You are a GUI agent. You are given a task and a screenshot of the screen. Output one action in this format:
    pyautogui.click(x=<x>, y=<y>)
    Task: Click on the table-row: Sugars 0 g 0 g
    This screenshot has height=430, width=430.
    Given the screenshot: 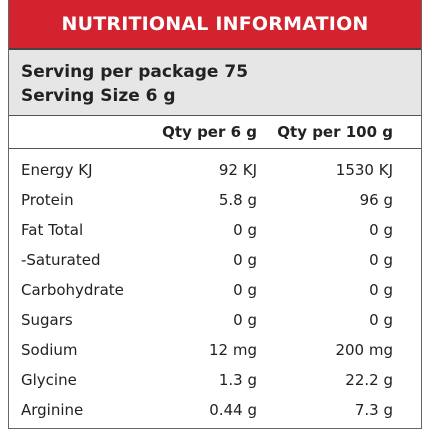 What is the action you would take?
    pyautogui.click(x=215, y=320)
    